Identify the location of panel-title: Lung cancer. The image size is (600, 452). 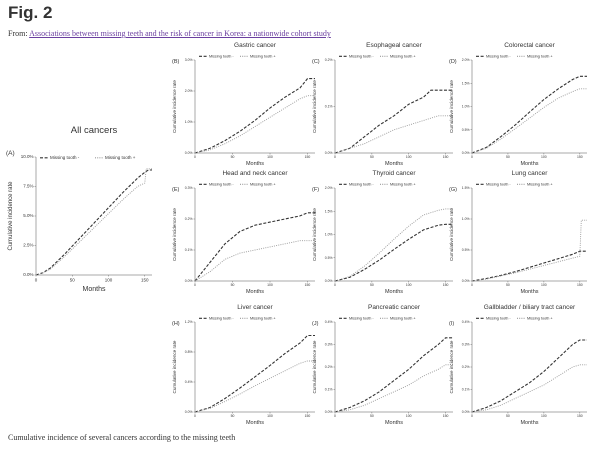
(530, 173).